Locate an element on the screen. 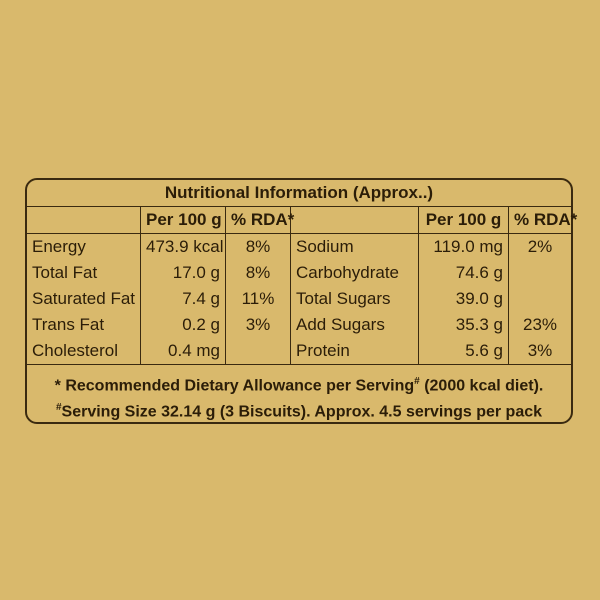 The height and width of the screenshot is (600, 600). label-title: Nutritional Information (Approx..) is located at coordinates (299, 193).